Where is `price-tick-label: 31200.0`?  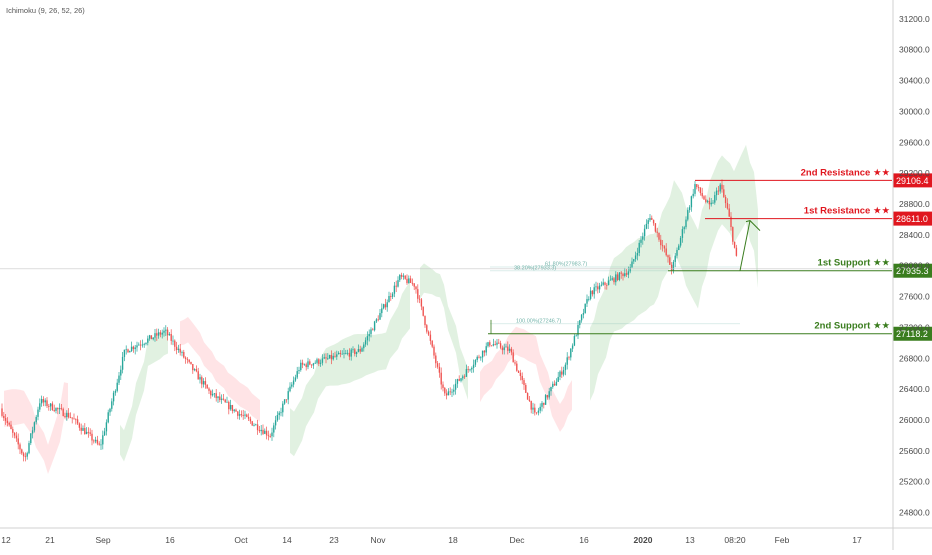
price-tick-label: 31200.0 is located at coordinates (914, 19).